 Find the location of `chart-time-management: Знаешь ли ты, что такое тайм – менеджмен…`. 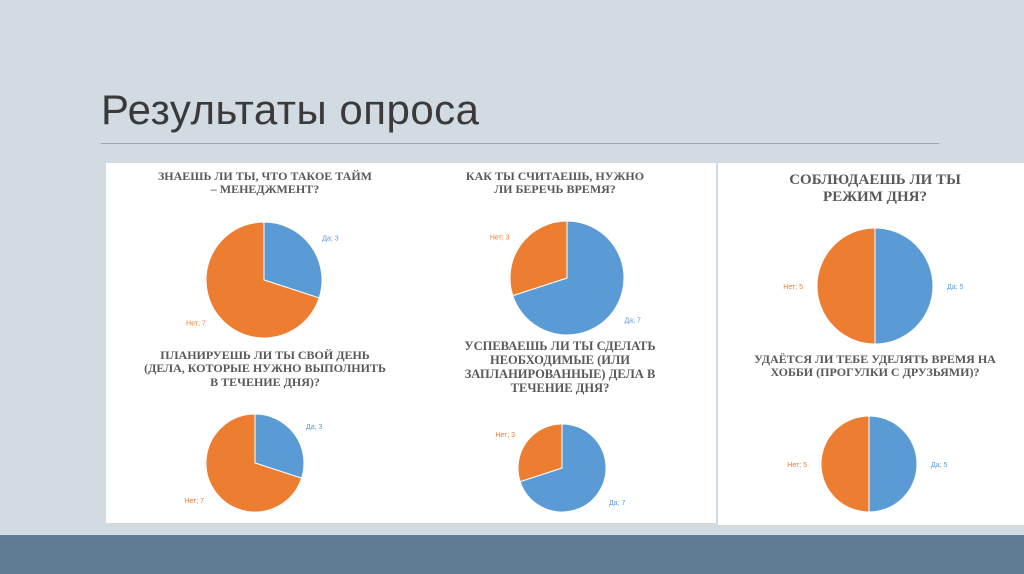

chart-time-management: Знаешь ли ты, что такое тайм – менеджмен… is located at coordinates (265, 254).